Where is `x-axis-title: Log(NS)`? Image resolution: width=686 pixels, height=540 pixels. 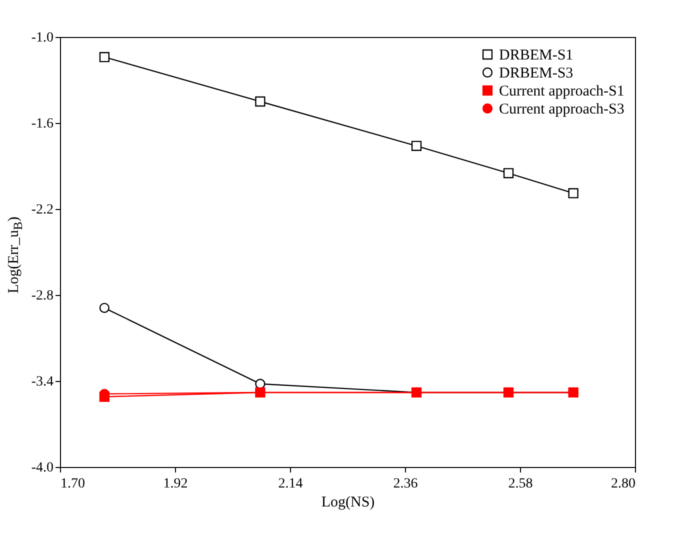 x-axis-title: Log(NS) is located at coordinates (348, 502).